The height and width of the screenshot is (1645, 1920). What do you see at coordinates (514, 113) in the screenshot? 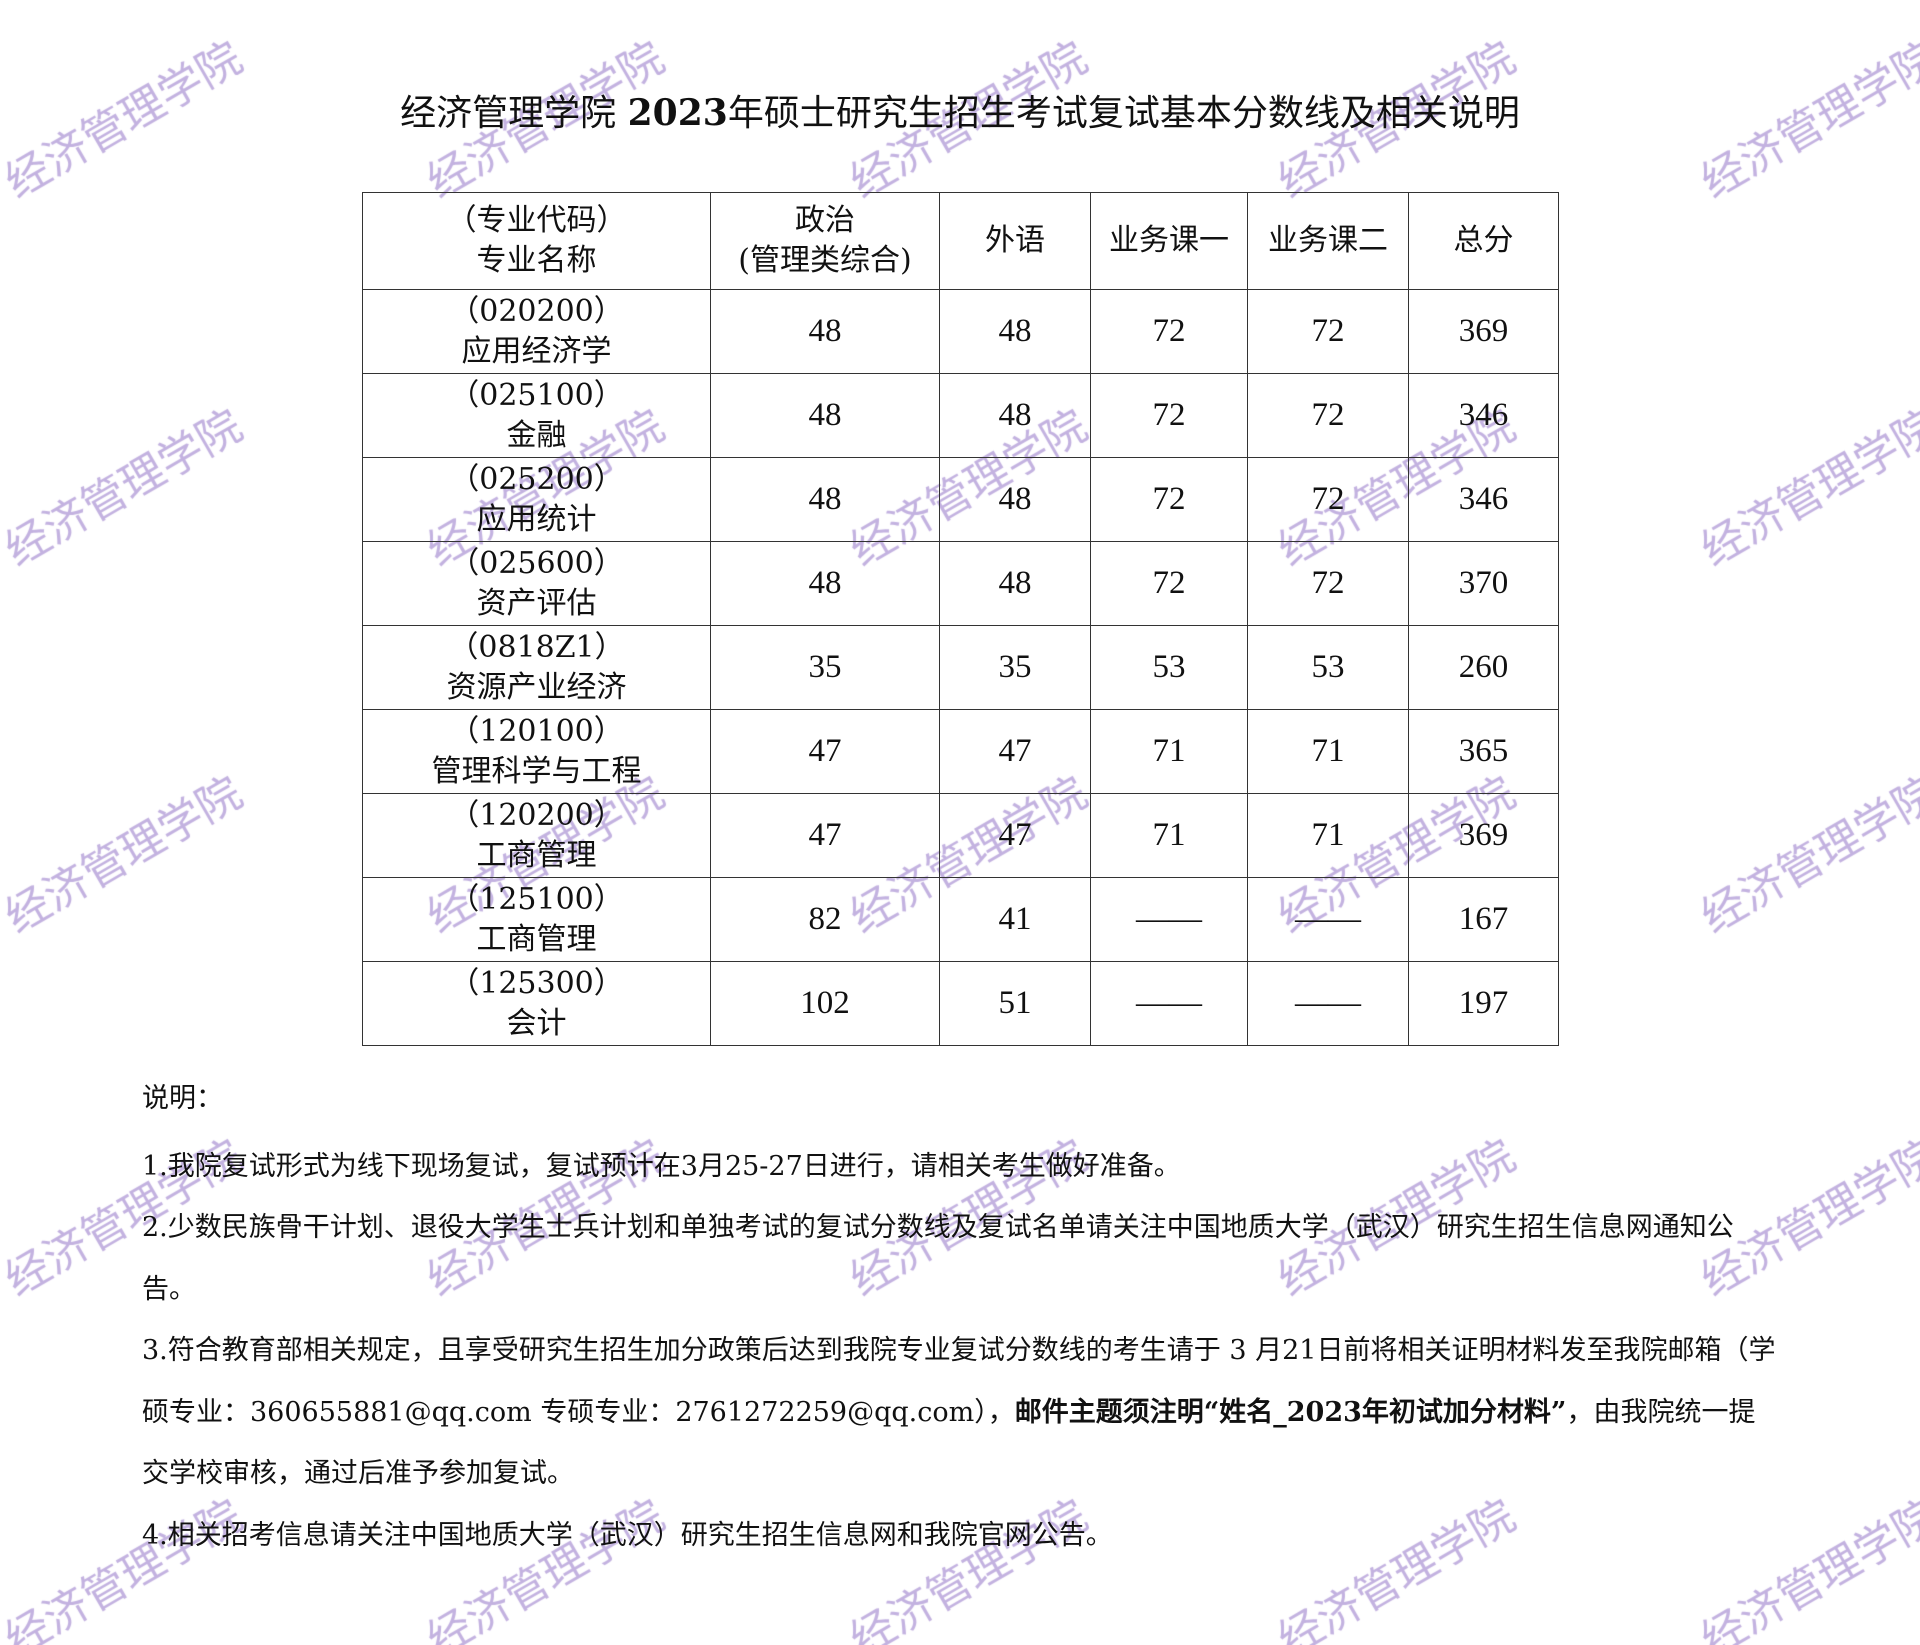
I see `title-prefix: 经济管理学院` at bounding box center [514, 113].